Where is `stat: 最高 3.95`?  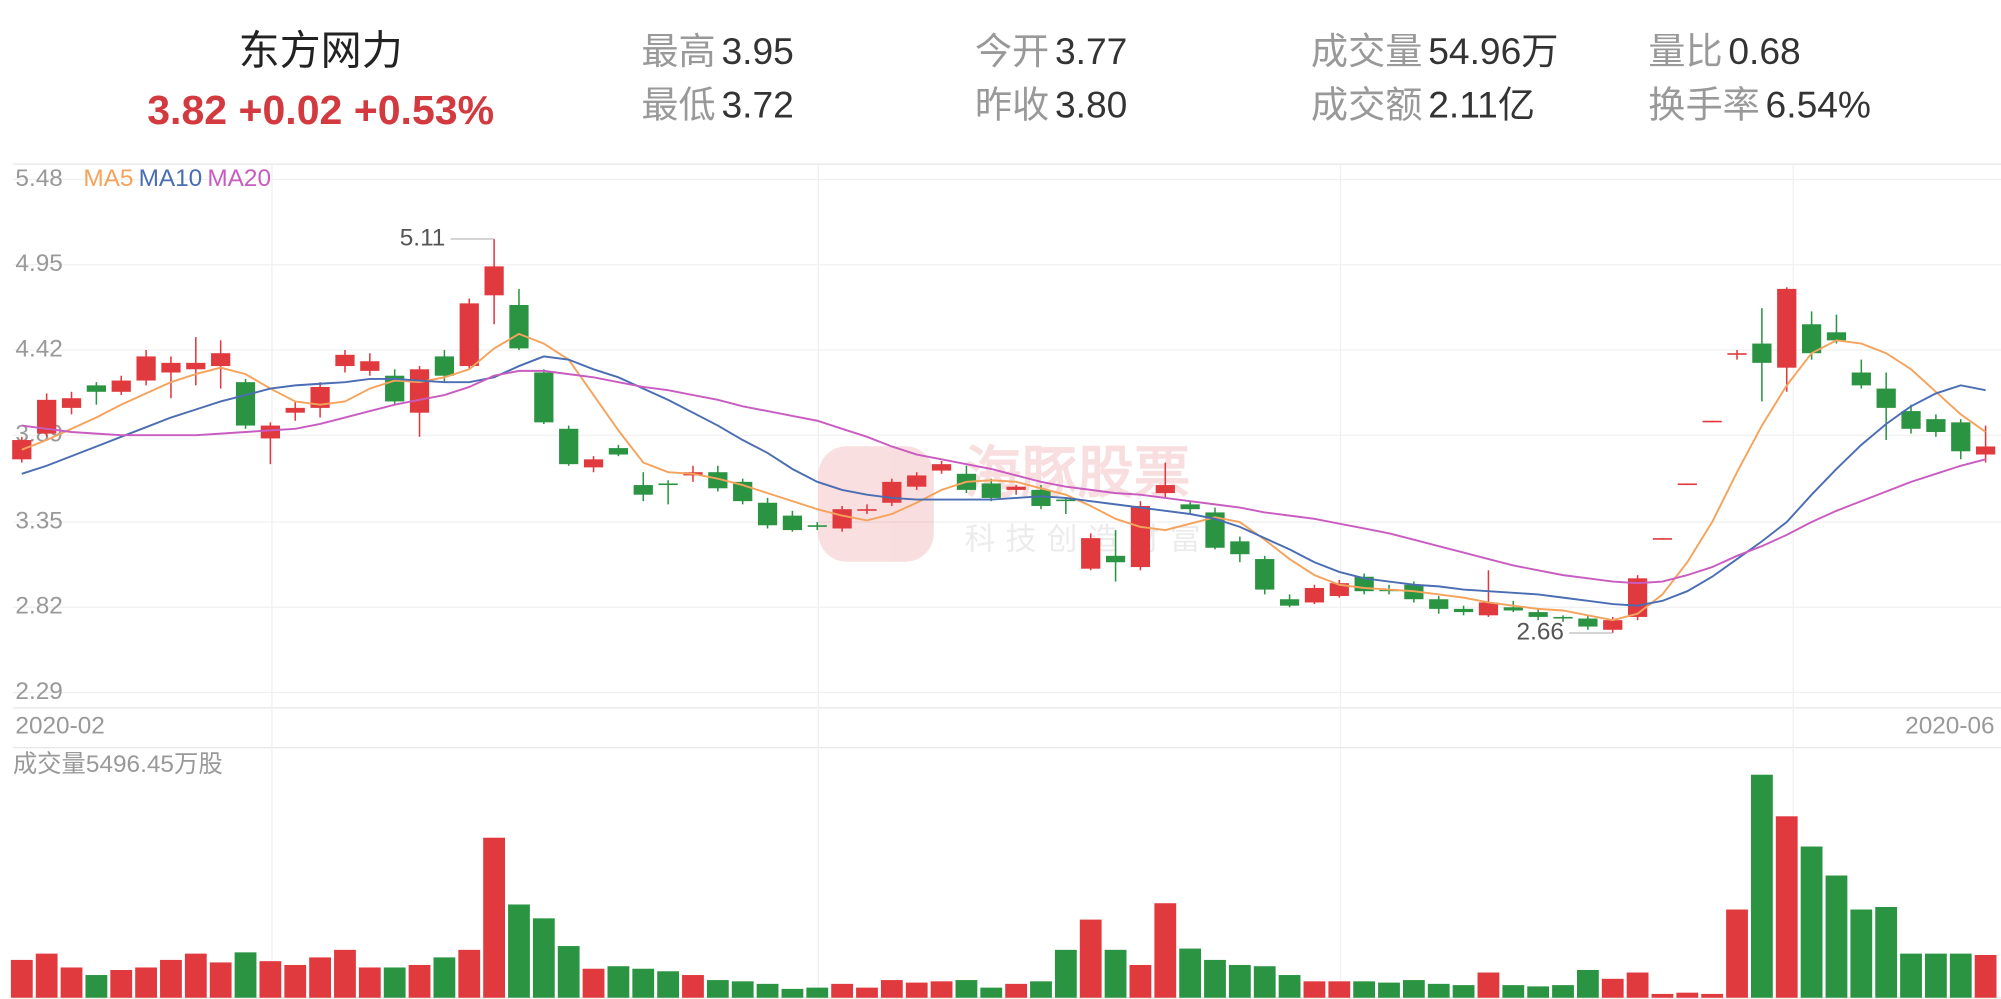 stat: 最高 3.95 is located at coordinates (717, 51).